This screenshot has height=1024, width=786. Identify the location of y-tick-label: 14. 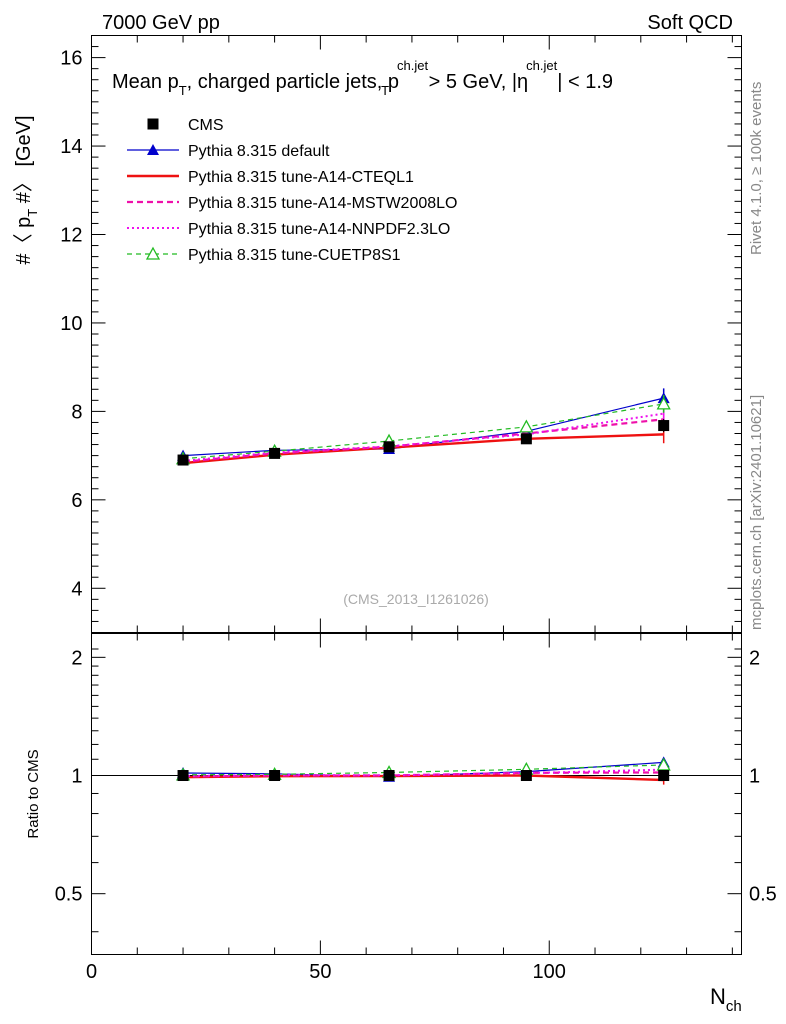
(71, 147).